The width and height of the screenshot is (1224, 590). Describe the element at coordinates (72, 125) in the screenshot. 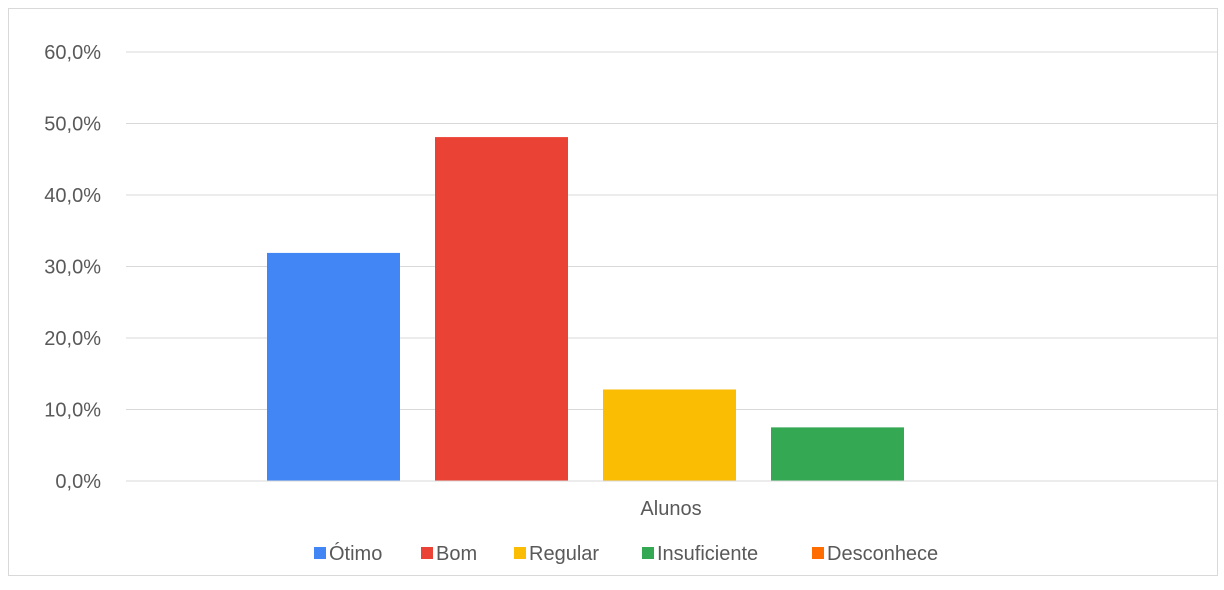

I see `y-tick-label: 50,0%` at that location.